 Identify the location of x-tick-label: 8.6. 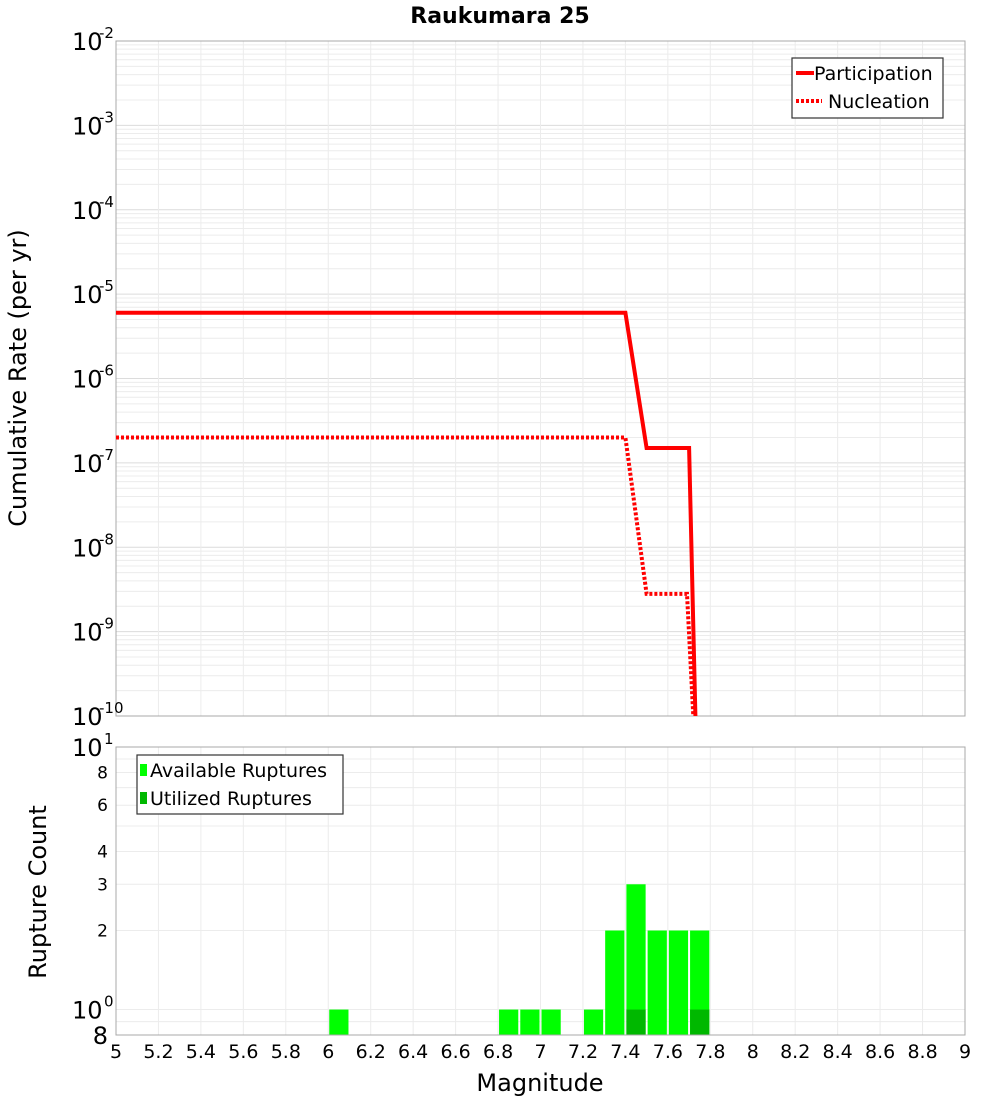
(880, 1052).